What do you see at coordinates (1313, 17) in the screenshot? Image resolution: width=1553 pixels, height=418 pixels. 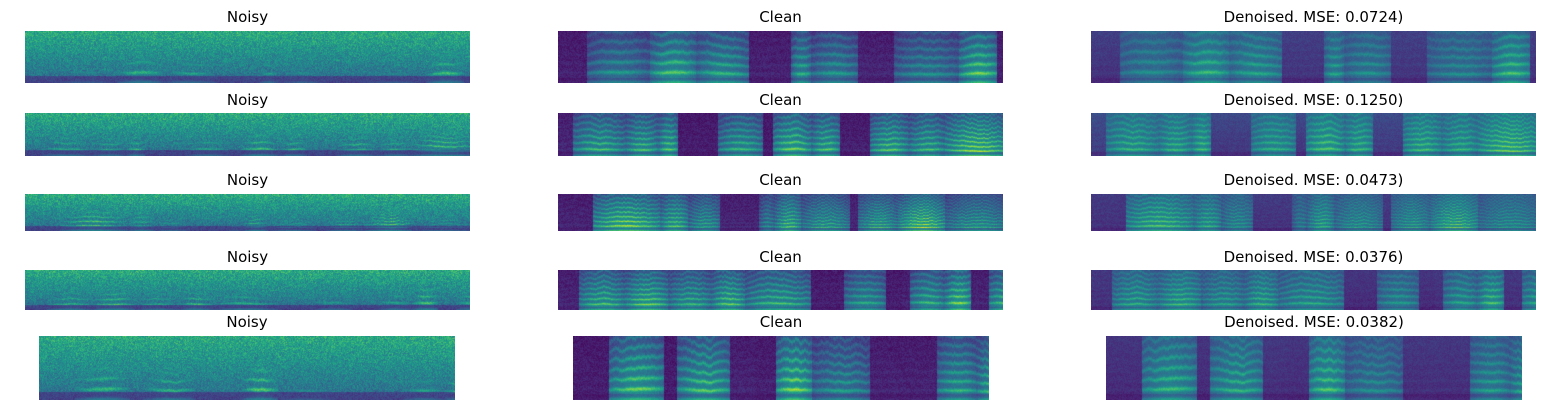 I see `denoised-title: Denoised. MSE: 0.0724)` at bounding box center [1313, 17].